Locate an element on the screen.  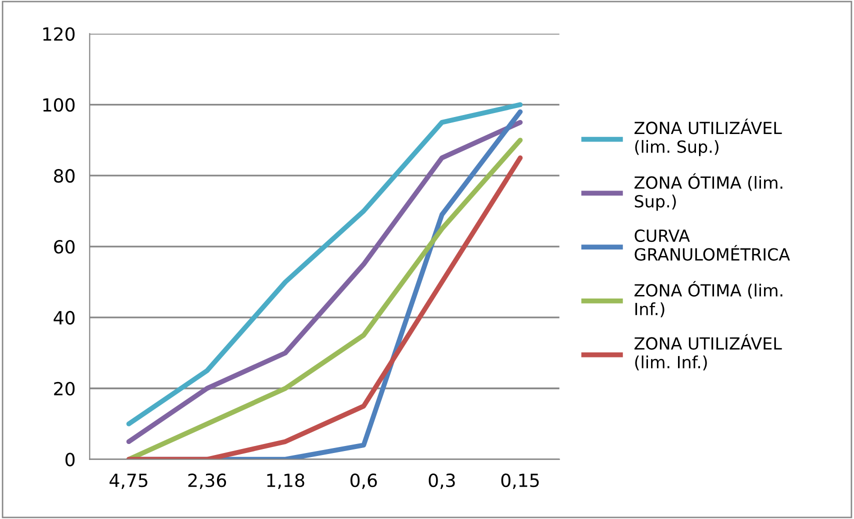
legend-label: ZONA ÓTIMA (lim. Sup.) is located at coordinates (708, 192).